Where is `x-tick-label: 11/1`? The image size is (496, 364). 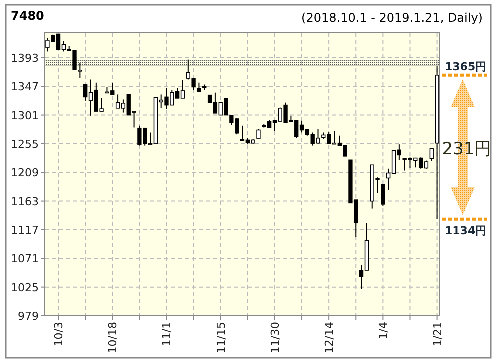
x-tick-label: 11/1 is located at coordinates (167, 334).